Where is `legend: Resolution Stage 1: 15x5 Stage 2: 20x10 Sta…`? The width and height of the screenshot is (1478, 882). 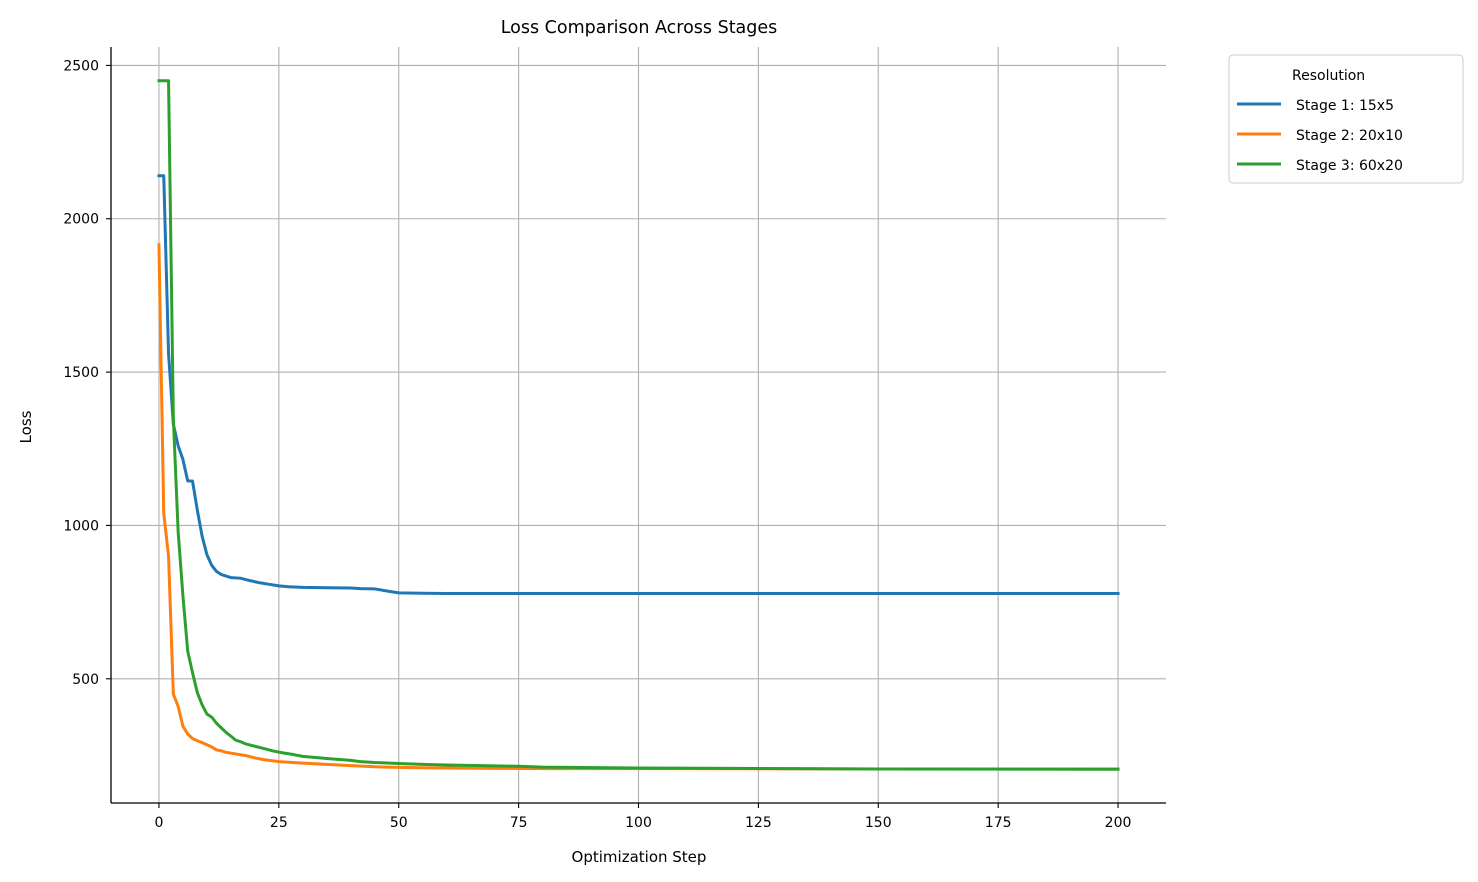 legend: Resolution Stage 1: 15x5 Stage 2: 20x10 Sta… is located at coordinates (1346, 119).